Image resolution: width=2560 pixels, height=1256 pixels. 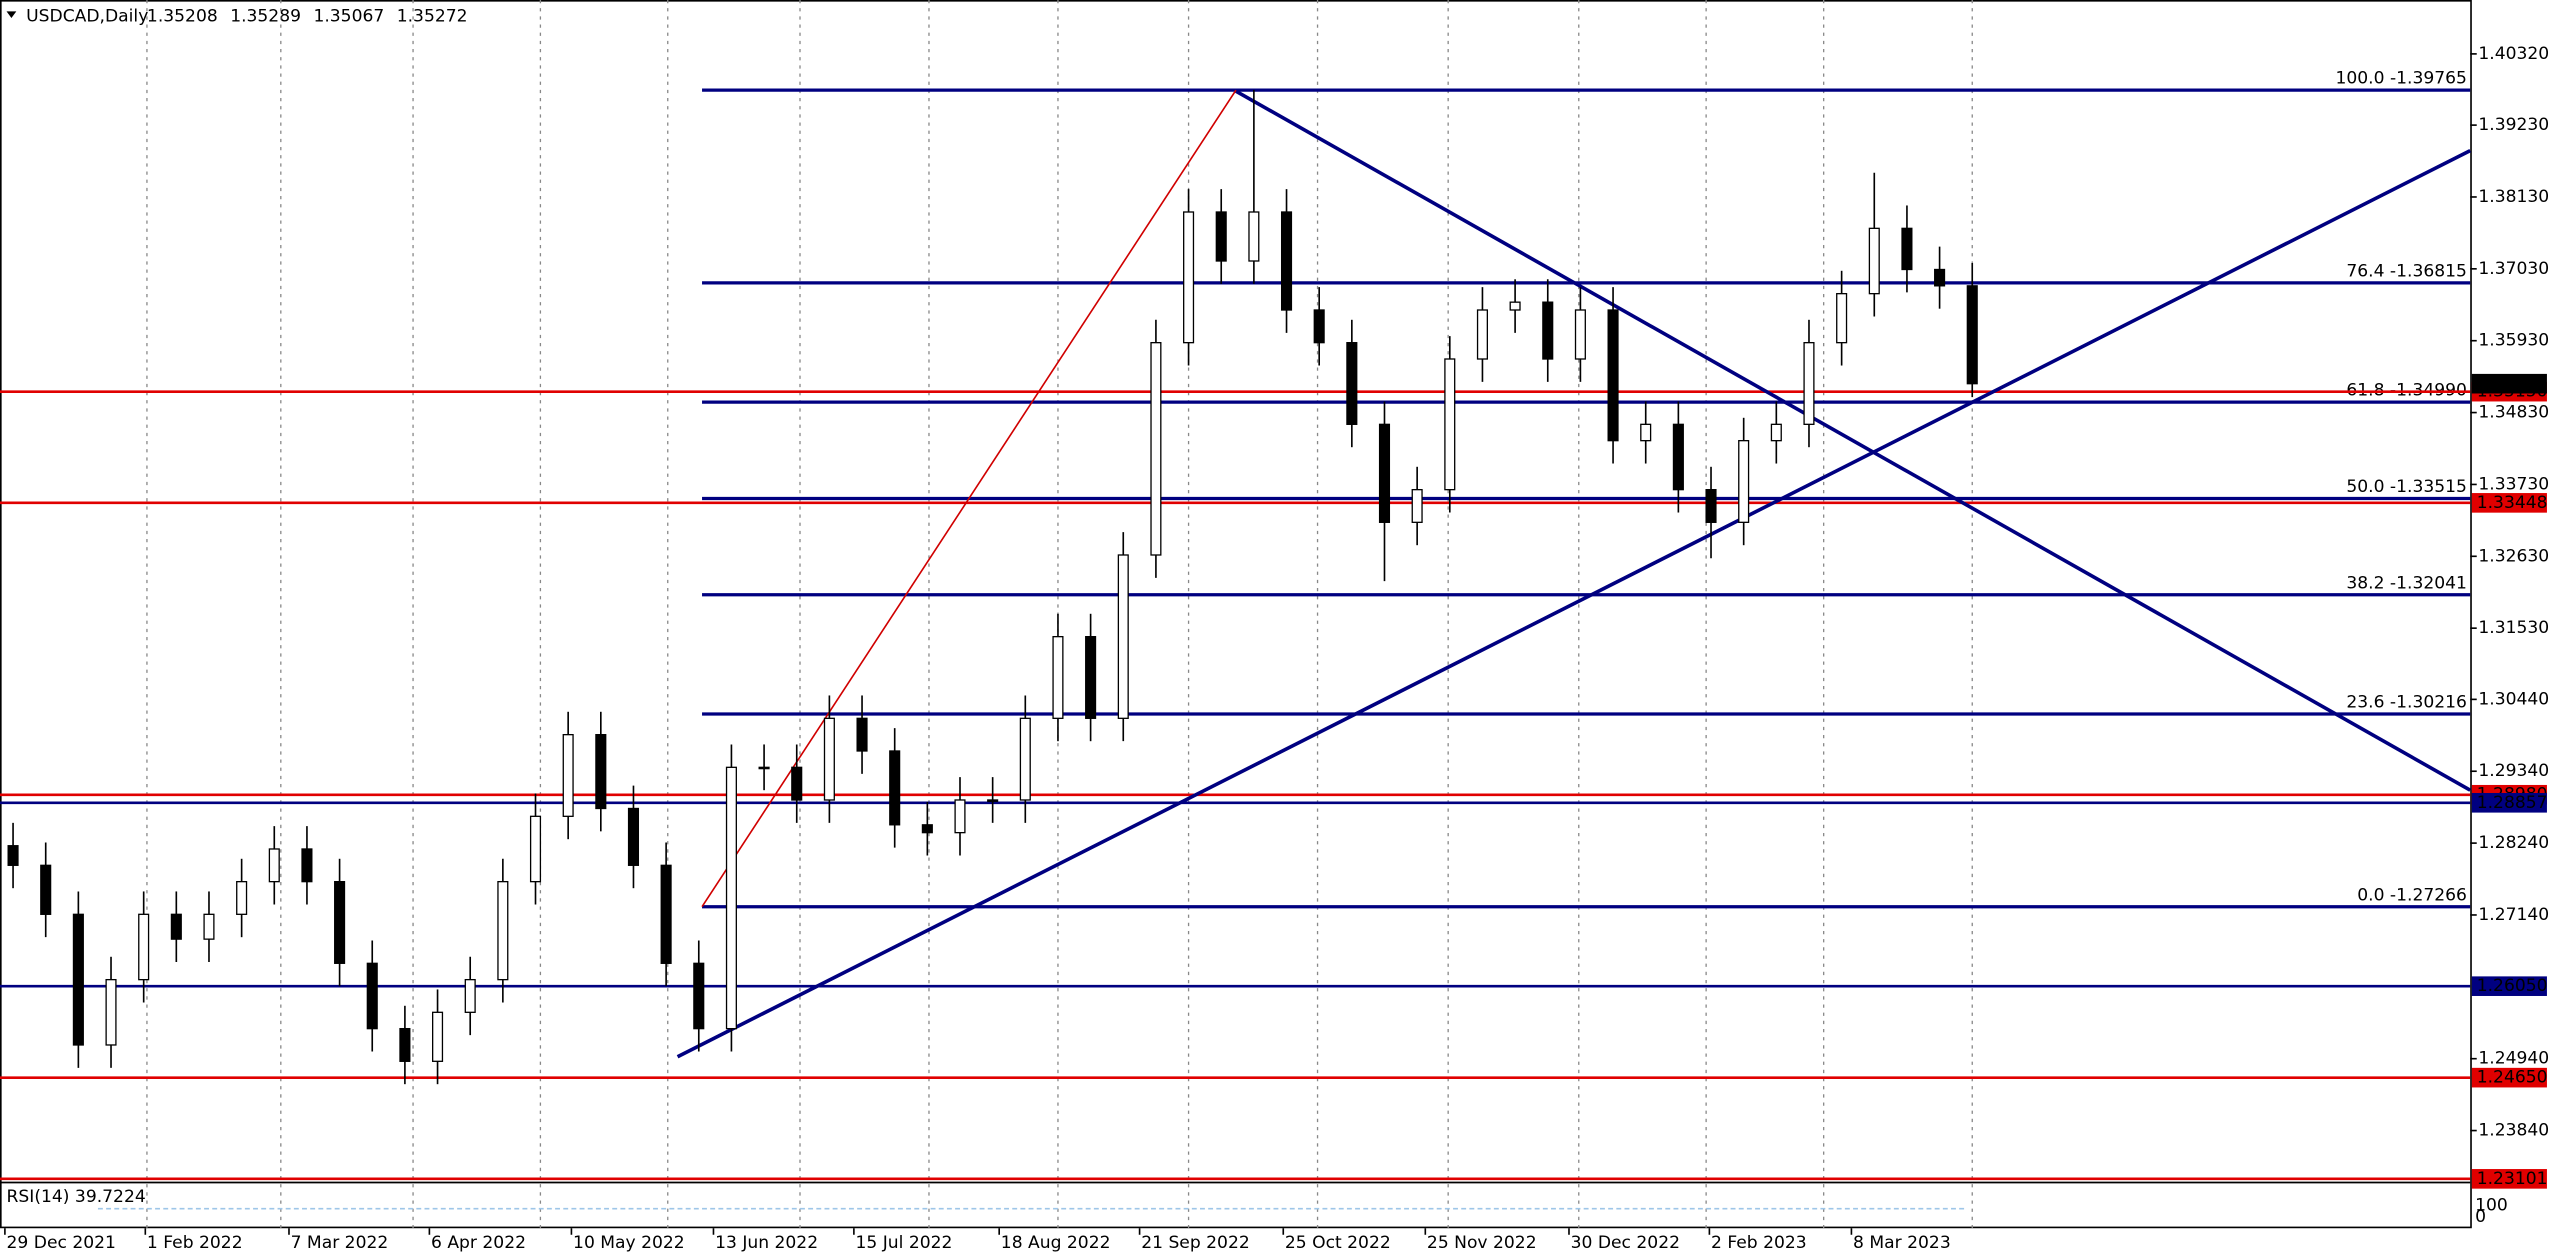 What do you see at coordinates (904, 1243) in the screenshot?
I see `x-tick-label: 15 Jul 2022` at bounding box center [904, 1243].